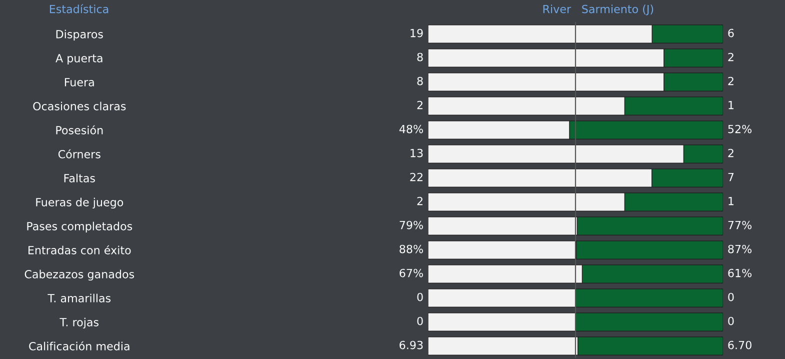 This screenshot has height=359, width=785. Describe the element at coordinates (79, 35) in the screenshot. I see `y-tick-label: Disparos` at that location.